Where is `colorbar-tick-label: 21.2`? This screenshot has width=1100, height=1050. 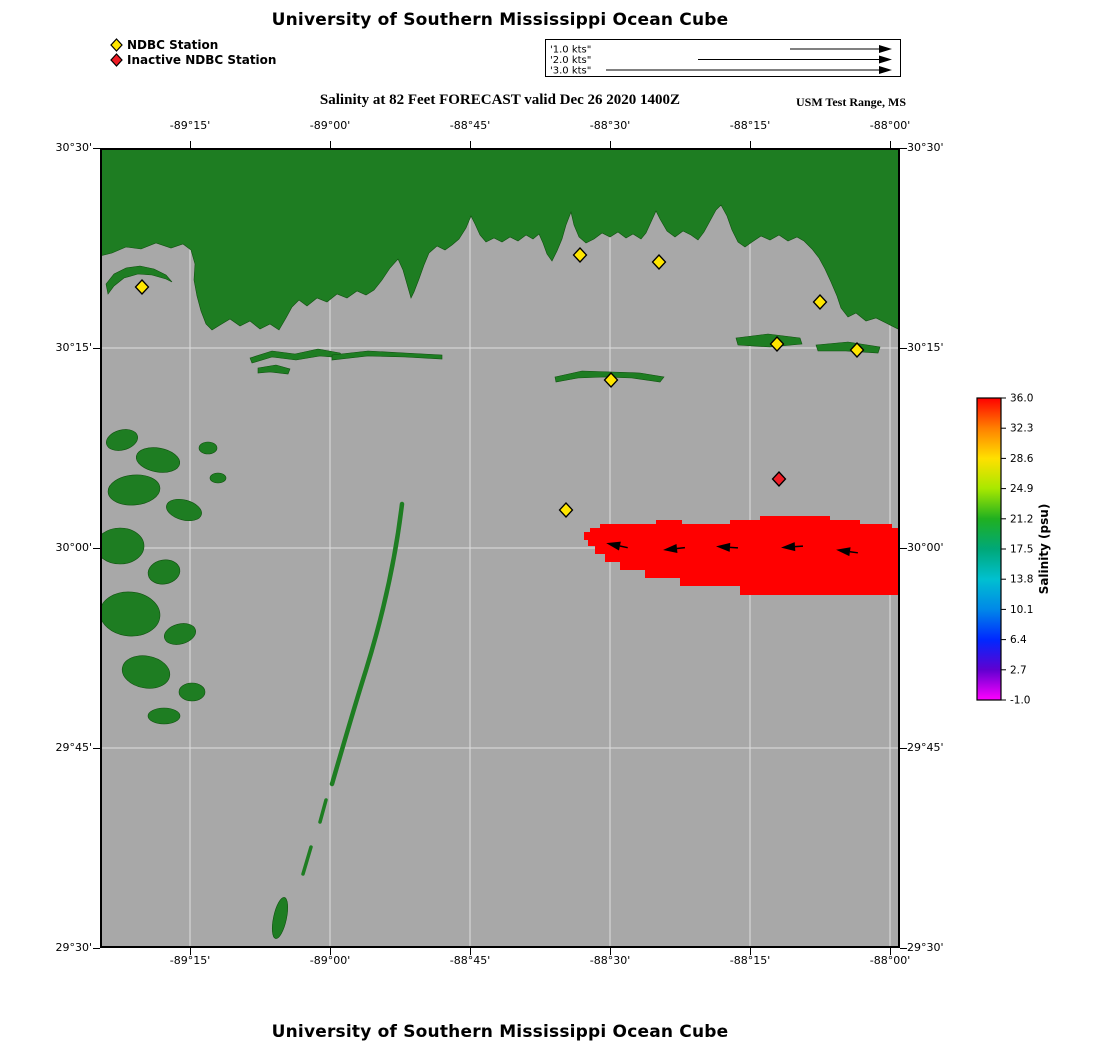
colorbar-tick-label: 21.2 is located at coordinates (1021, 519).